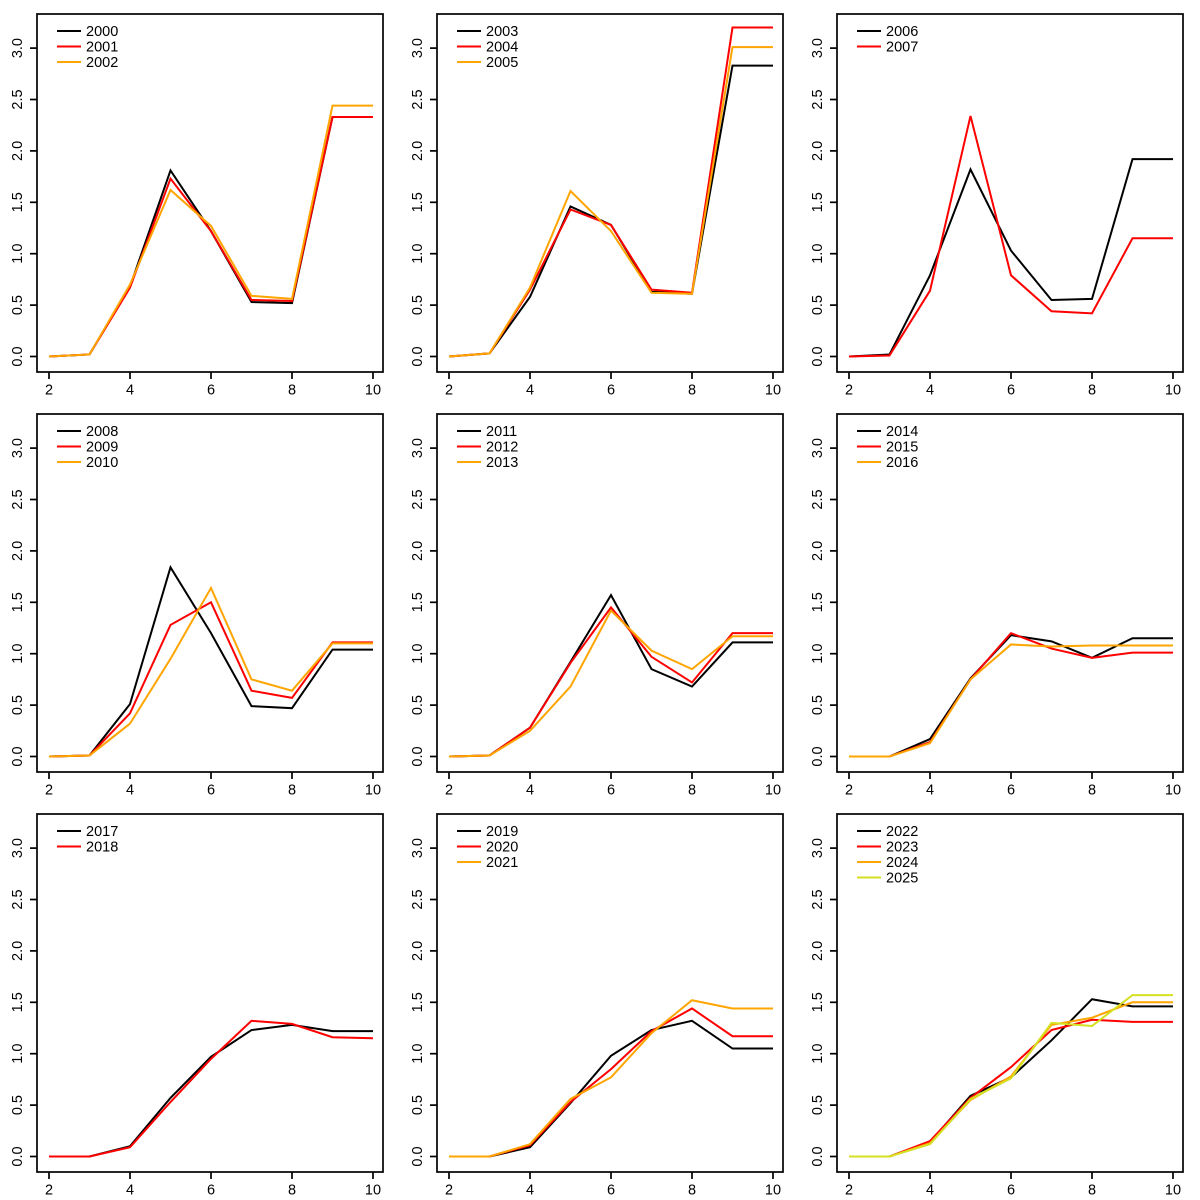  I want to click on legend-item-2014: 2014, so click(887, 432).